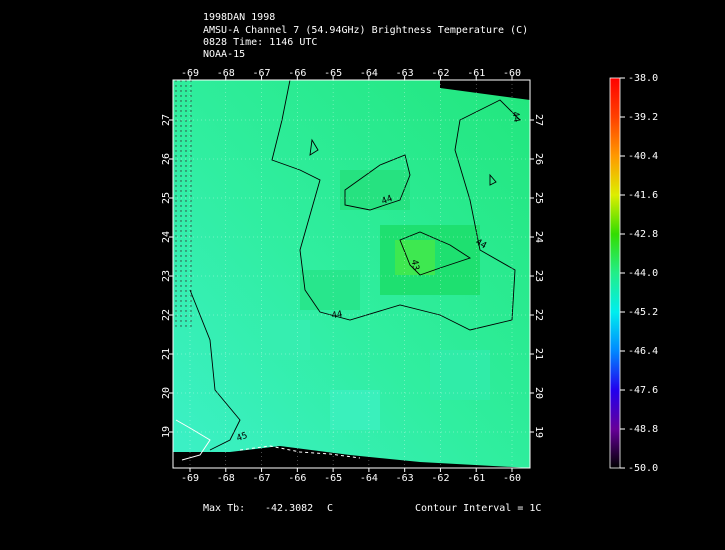 Image resolution: width=725 pixels, height=550 pixels. What do you see at coordinates (478, 508) in the screenshot?
I see `contour-interval: Contour Interval = 1C` at bounding box center [478, 508].